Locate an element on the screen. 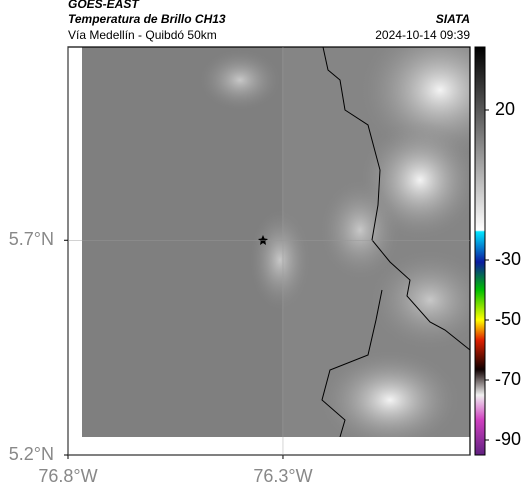  y-tick-label: 5.7°N is located at coordinates (31, 239).